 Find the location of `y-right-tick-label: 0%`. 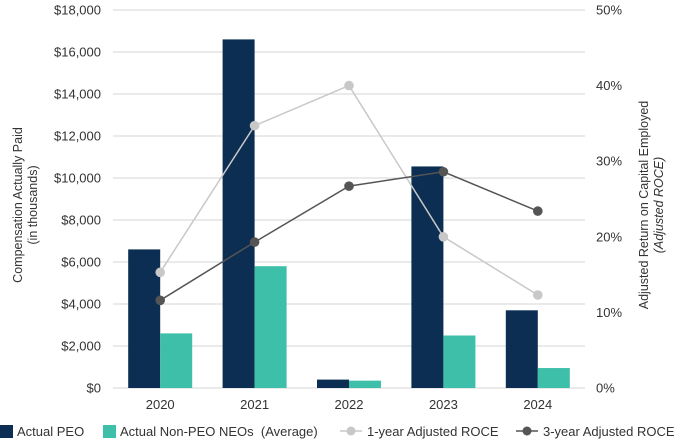

y-right-tick-label: 0% is located at coordinates (605, 388).